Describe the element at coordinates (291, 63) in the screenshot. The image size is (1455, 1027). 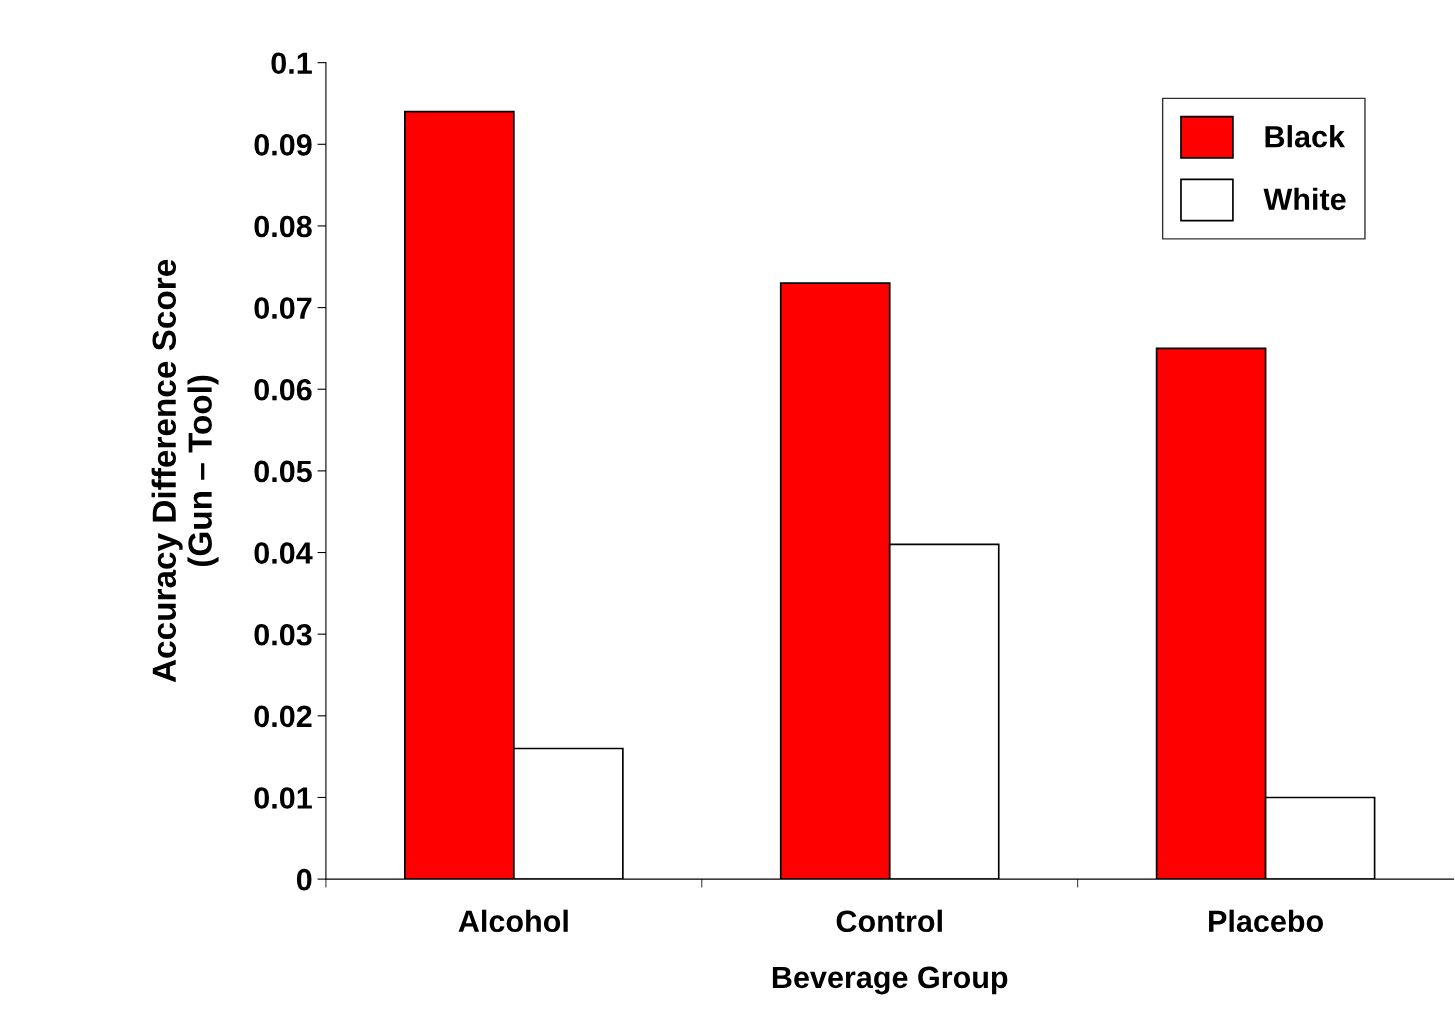
I see `y-tick-label: 0.1` at that location.